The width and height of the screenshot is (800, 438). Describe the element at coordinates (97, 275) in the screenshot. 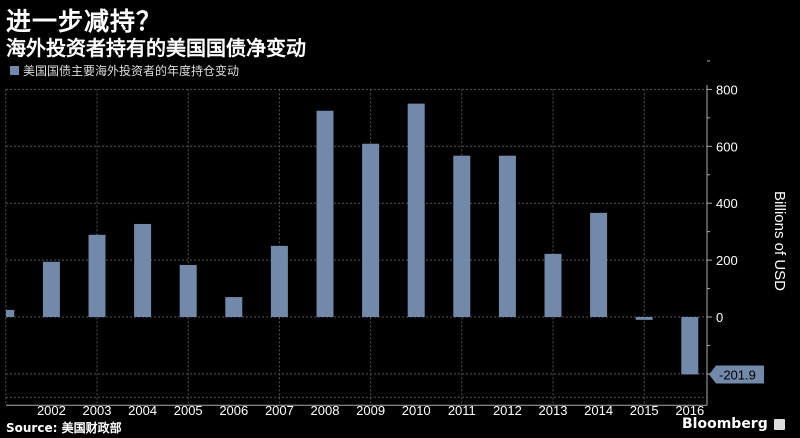

I see `bar-2003` at that location.